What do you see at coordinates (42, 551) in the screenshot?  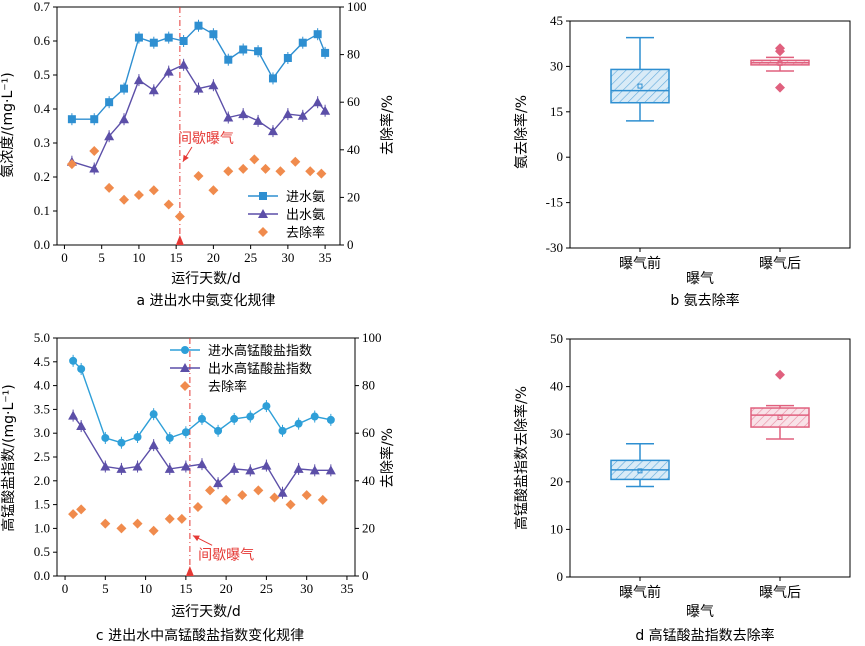 I see `c-y-tick-label: 0.5` at bounding box center [42, 551].